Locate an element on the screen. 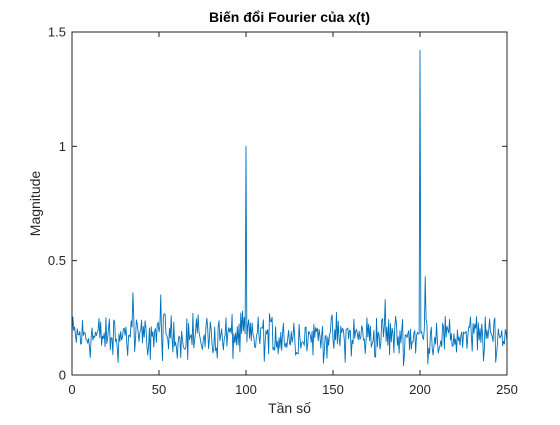 The width and height of the screenshot is (560, 425). chart-title: Biến đổi Fourier của x(t) is located at coordinates (289, 17).